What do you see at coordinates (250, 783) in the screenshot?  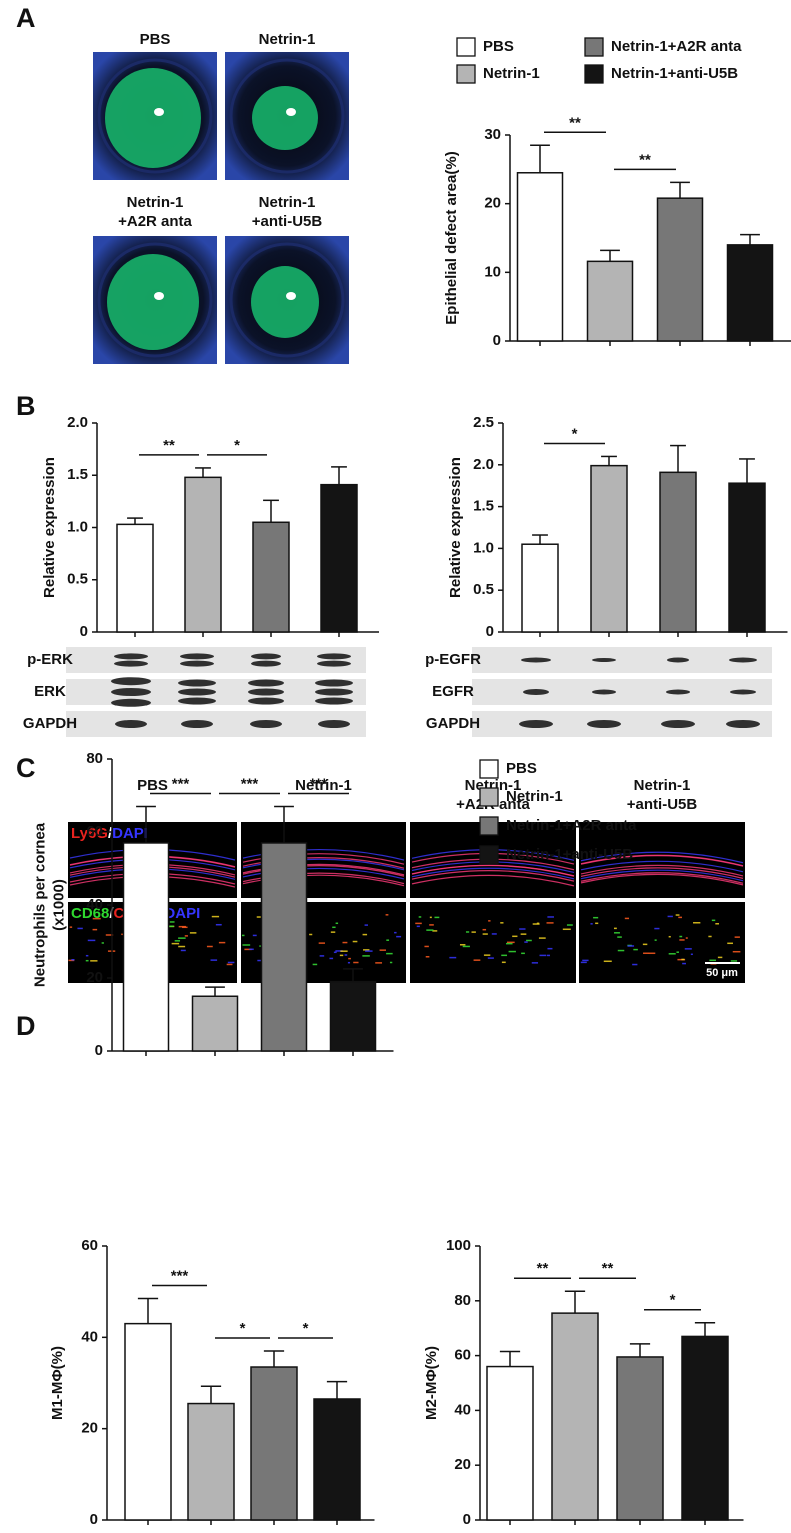 I see `significance-label: ***` at bounding box center [250, 783].